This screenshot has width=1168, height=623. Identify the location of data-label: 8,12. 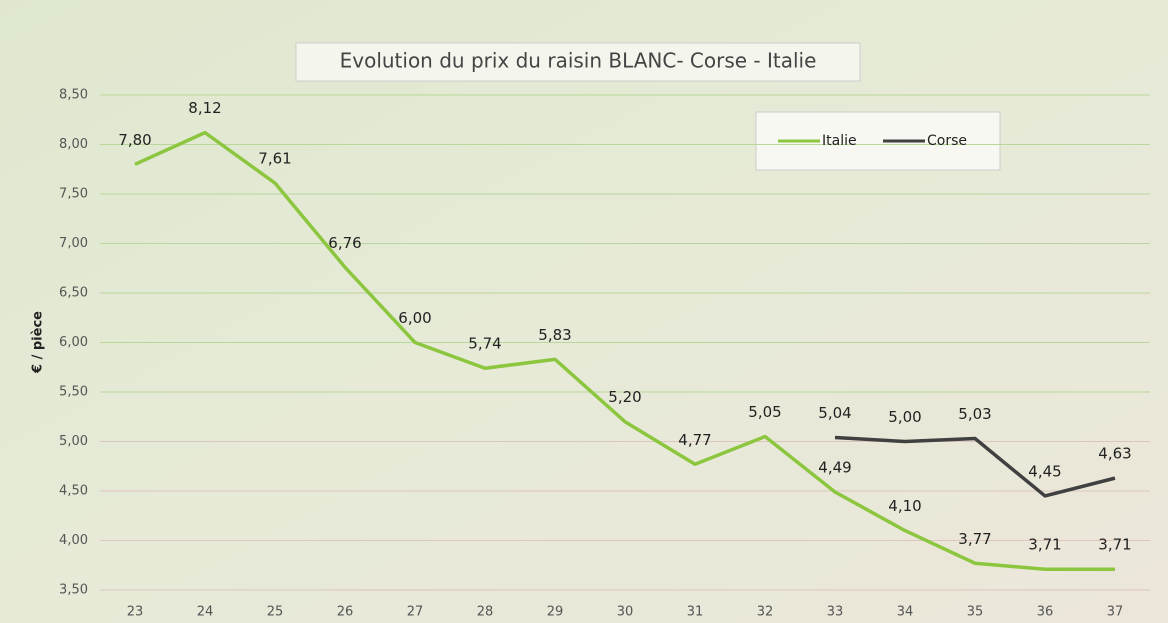
(204, 108).